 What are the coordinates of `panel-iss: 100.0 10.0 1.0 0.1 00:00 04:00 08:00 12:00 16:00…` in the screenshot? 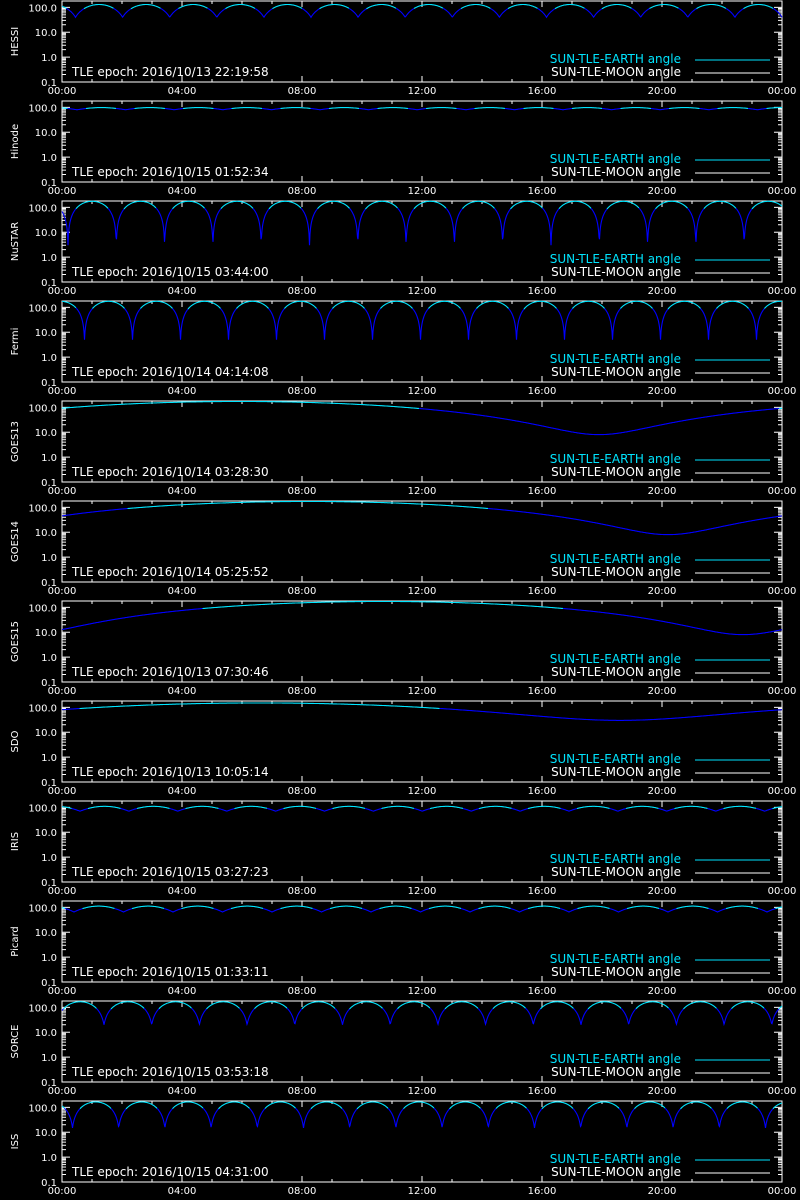 It's located at (400, 1150).